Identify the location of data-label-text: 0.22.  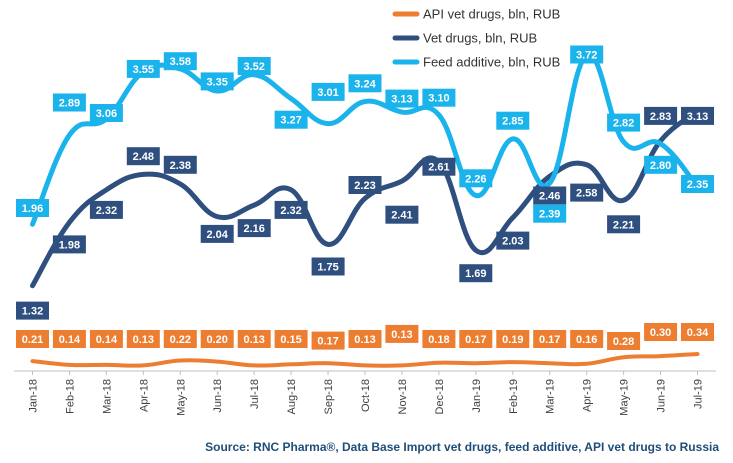
(180, 340).